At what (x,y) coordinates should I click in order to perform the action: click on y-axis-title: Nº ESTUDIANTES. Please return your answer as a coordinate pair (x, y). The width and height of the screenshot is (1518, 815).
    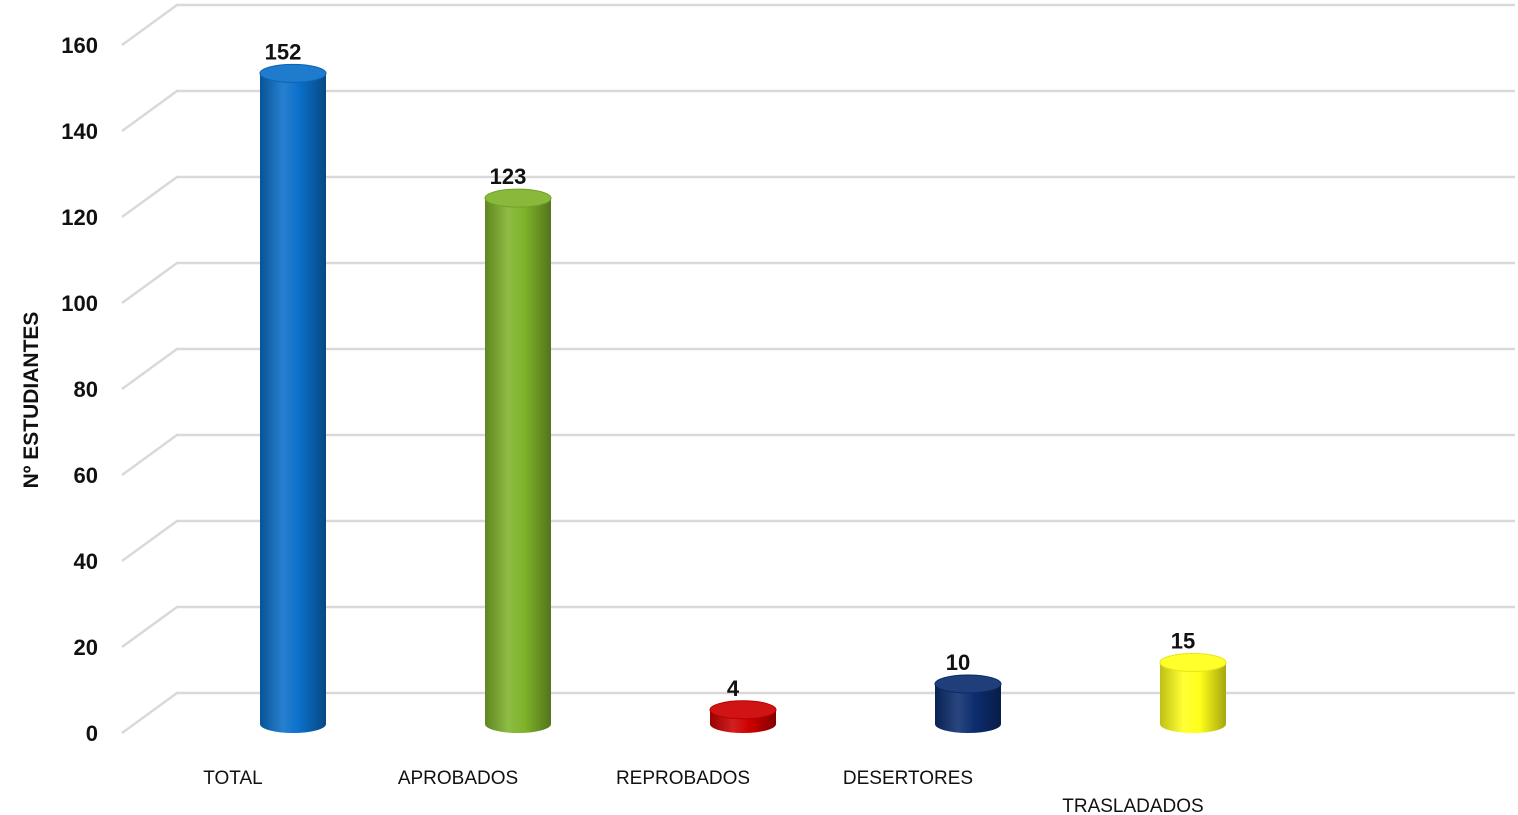
    Looking at the image, I should click on (31, 400).